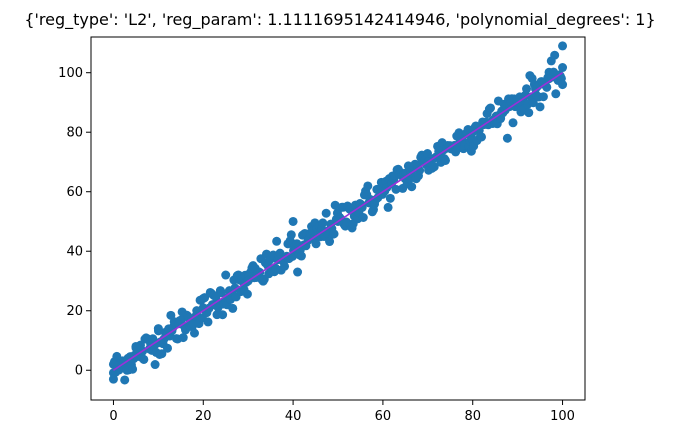  I want to click on x-tick-label: 20, so click(203, 416).